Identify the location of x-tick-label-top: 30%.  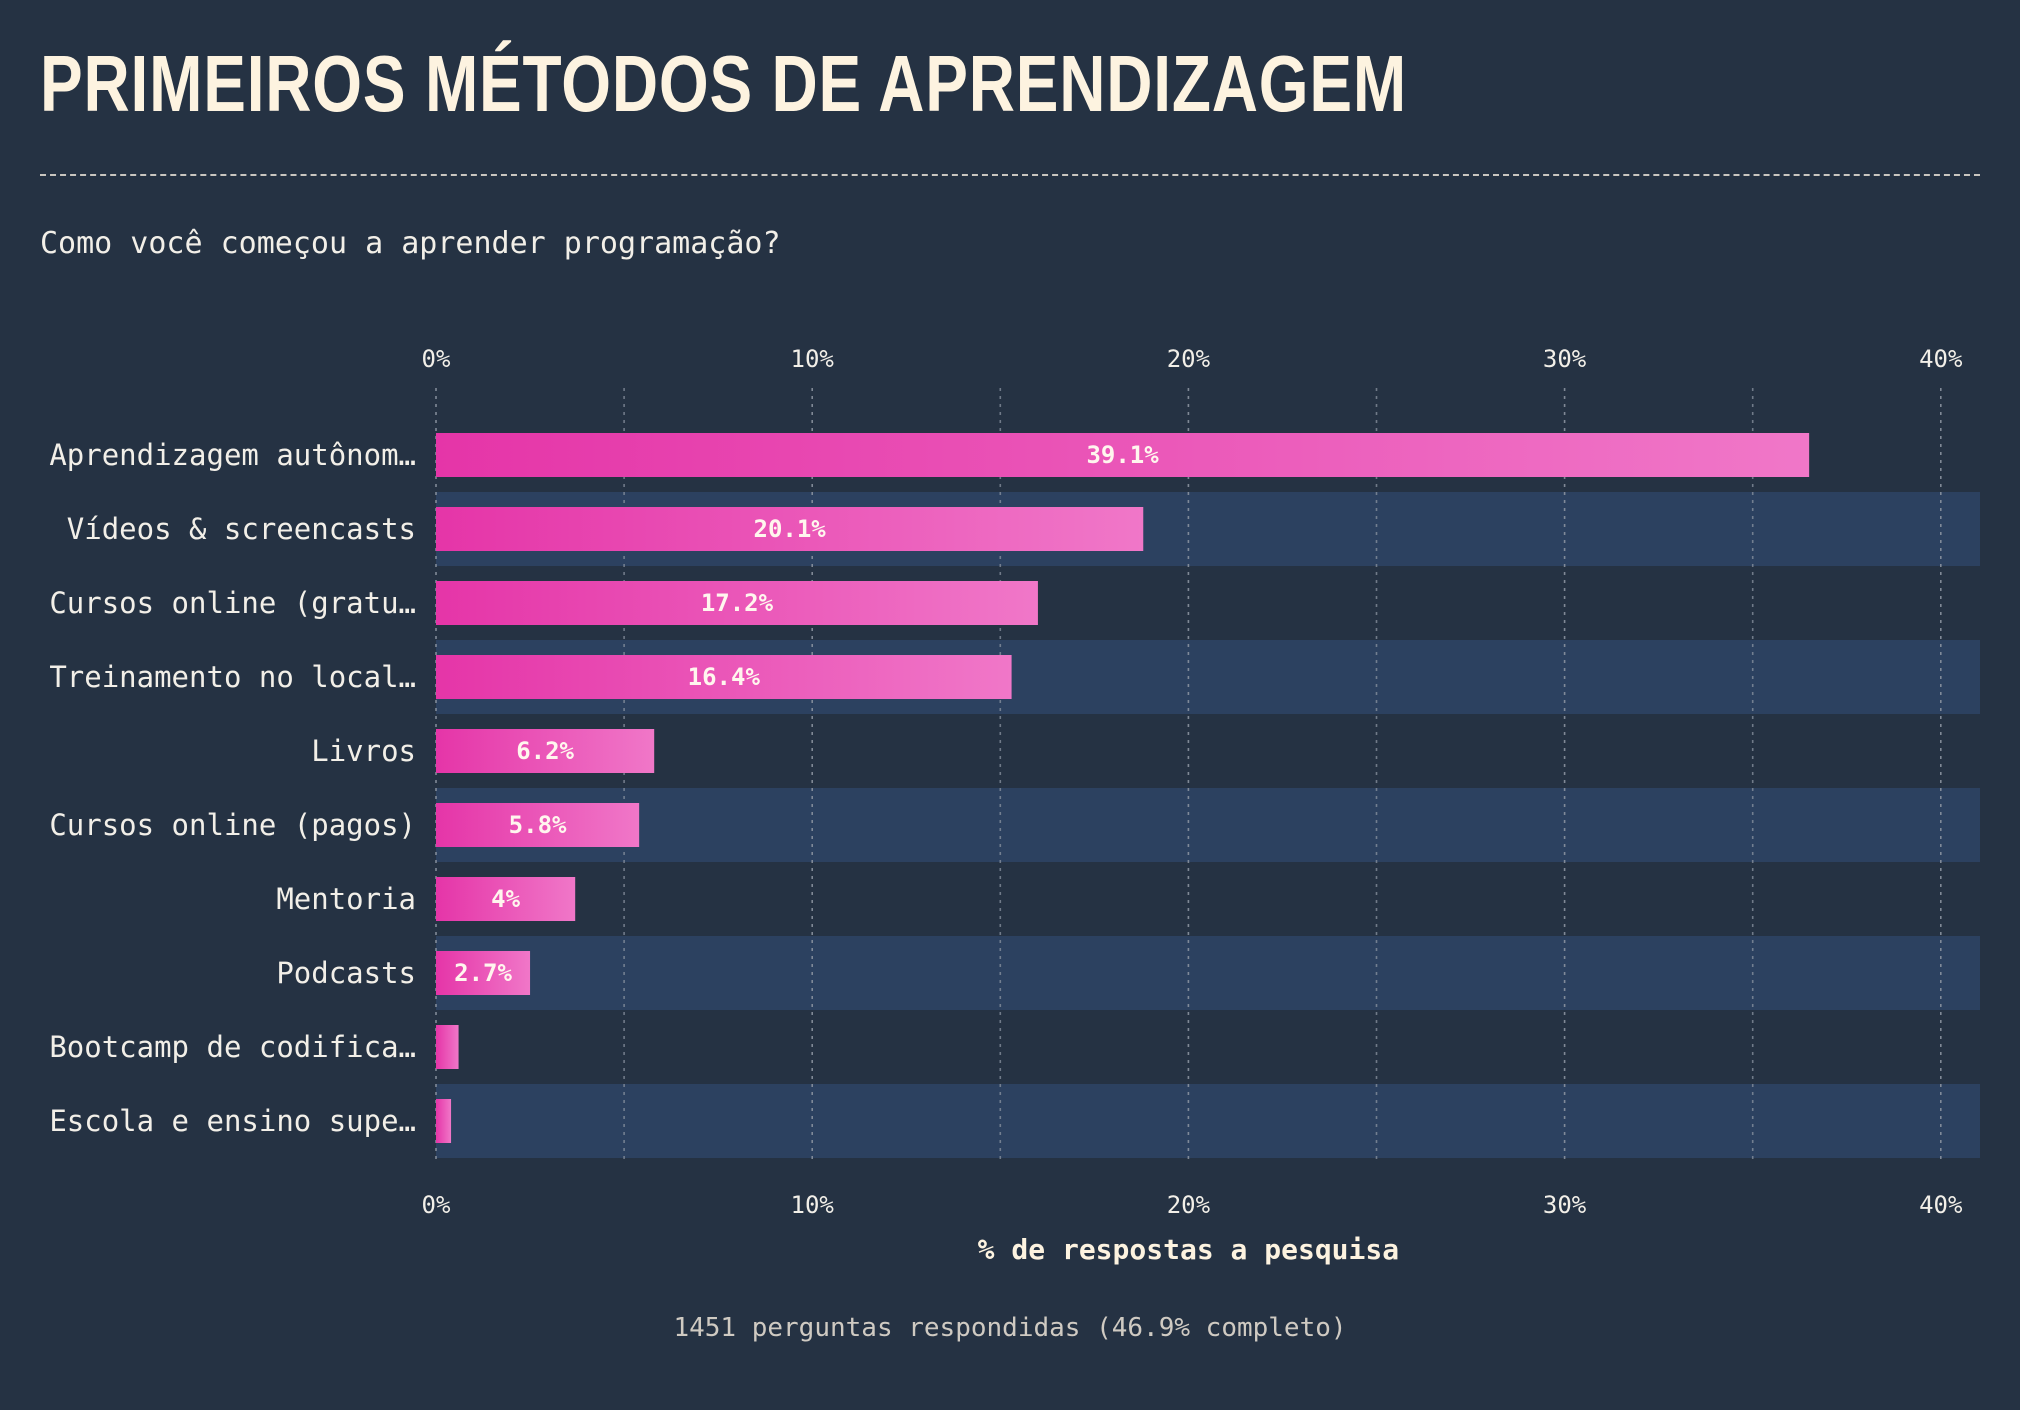
(1565, 359).